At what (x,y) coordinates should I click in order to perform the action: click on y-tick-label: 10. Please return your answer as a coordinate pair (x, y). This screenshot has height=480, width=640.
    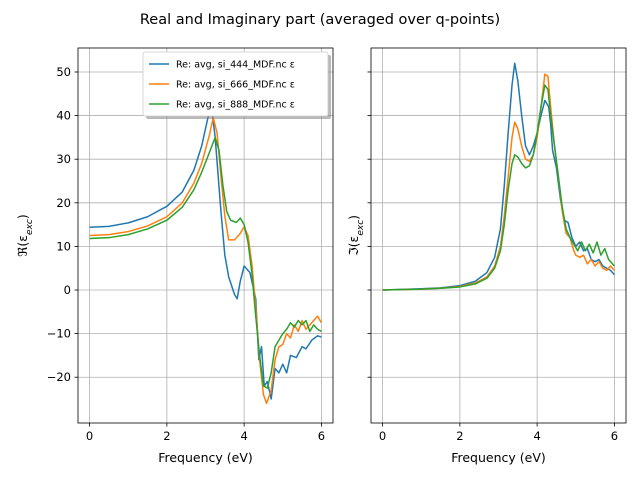
    Looking at the image, I should click on (63, 246).